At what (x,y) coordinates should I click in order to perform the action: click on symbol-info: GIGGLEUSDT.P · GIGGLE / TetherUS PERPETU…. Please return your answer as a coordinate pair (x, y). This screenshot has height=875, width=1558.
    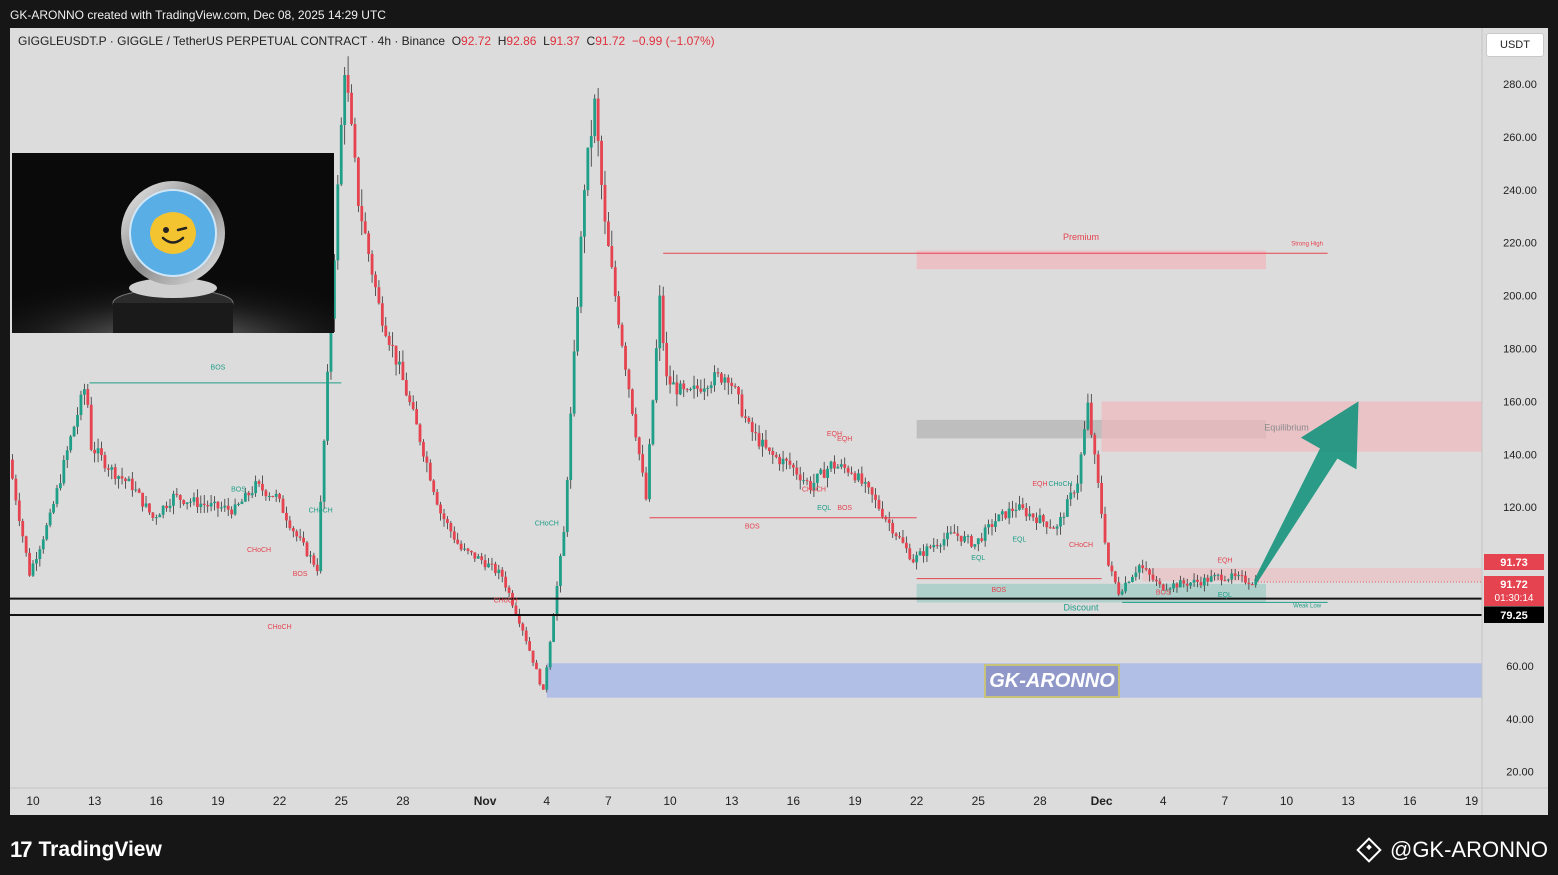
    Looking at the image, I should click on (366, 41).